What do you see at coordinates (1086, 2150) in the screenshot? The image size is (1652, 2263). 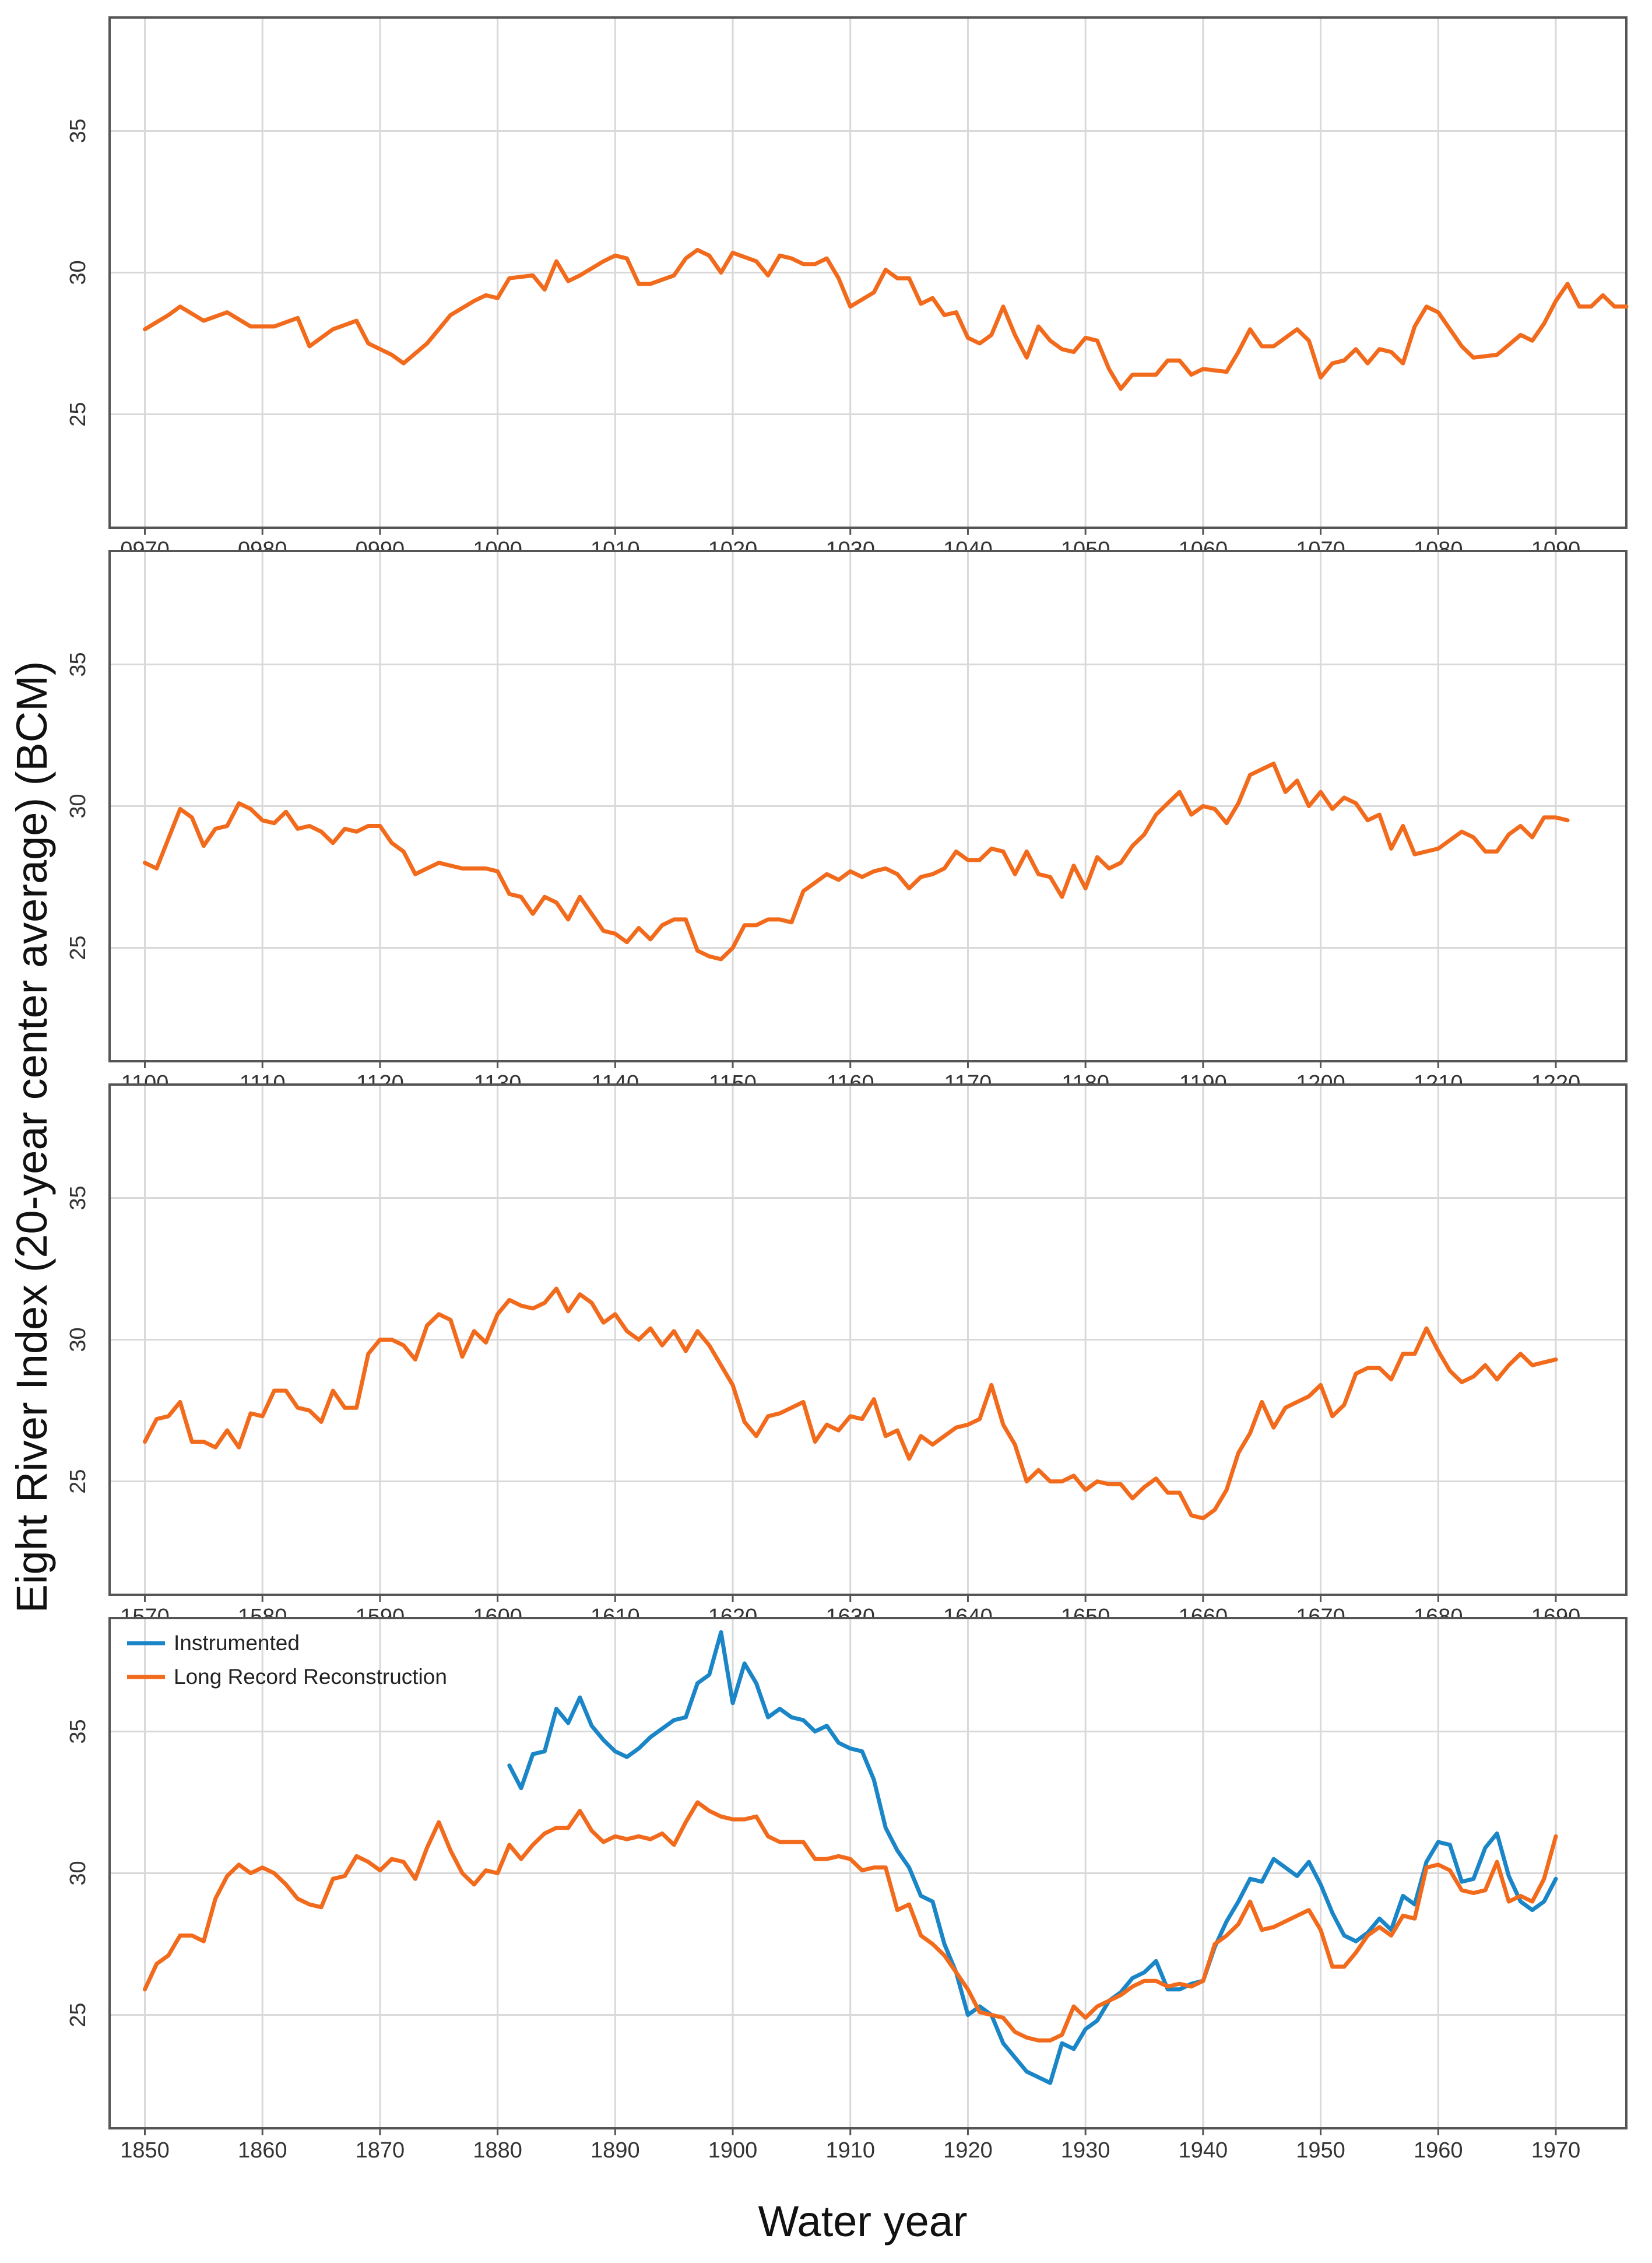 I see `x-tick-label: 1930` at bounding box center [1086, 2150].